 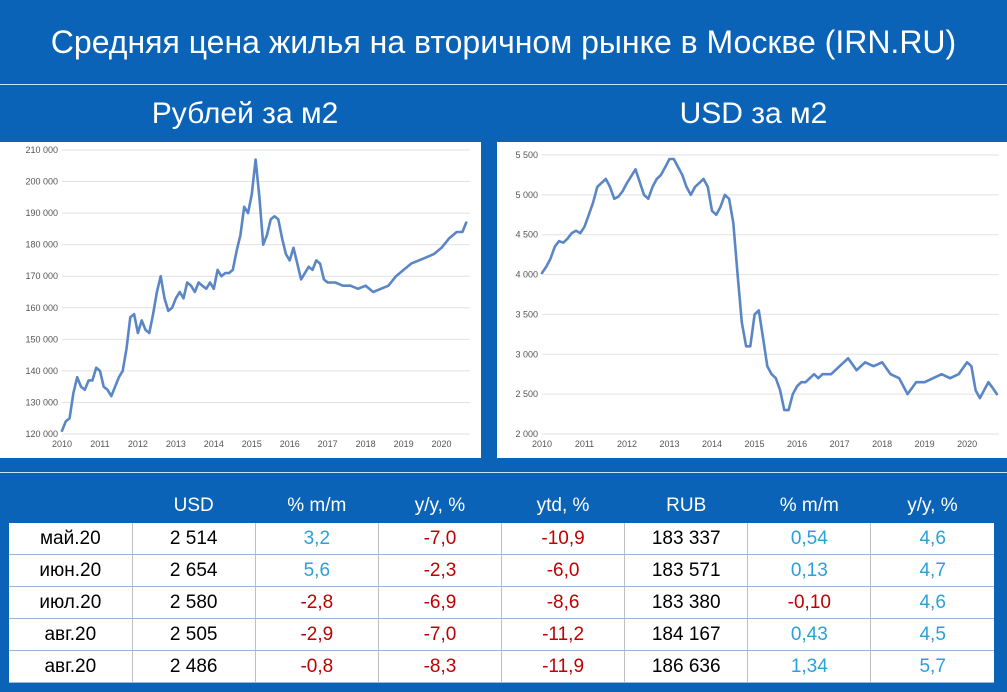 What do you see at coordinates (563, 666) in the screenshot?
I see `table-cell: -11,9` at bounding box center [563, 666].